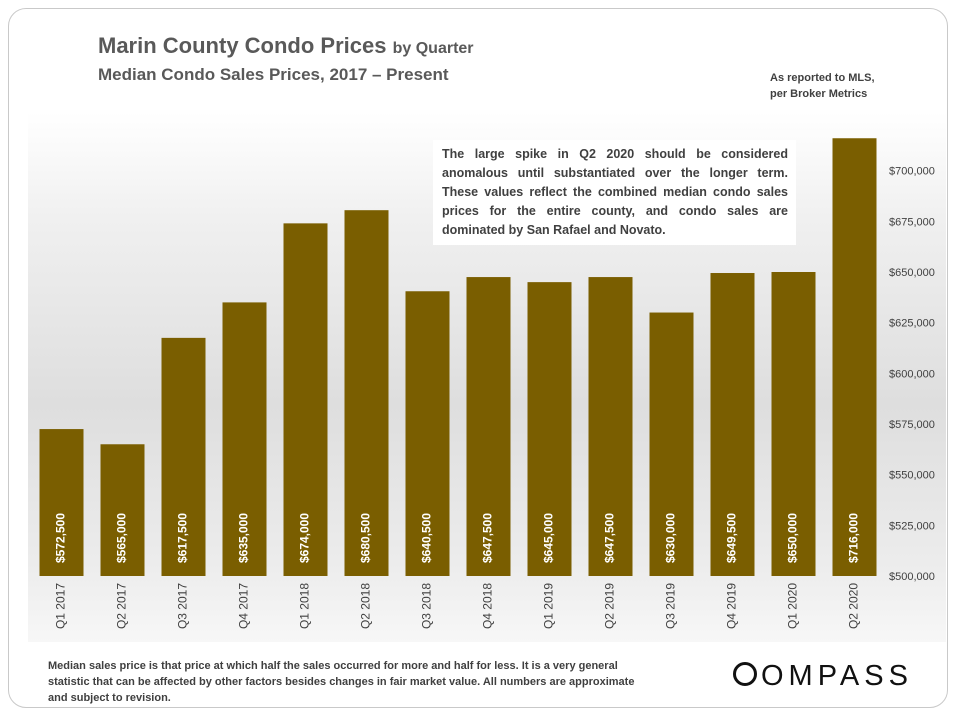 This screenshot has width=960, height=720. Describe the element at coordinates (549, 606) in the screenshot. I see `x-tick-label: Q1 2019` at that location.